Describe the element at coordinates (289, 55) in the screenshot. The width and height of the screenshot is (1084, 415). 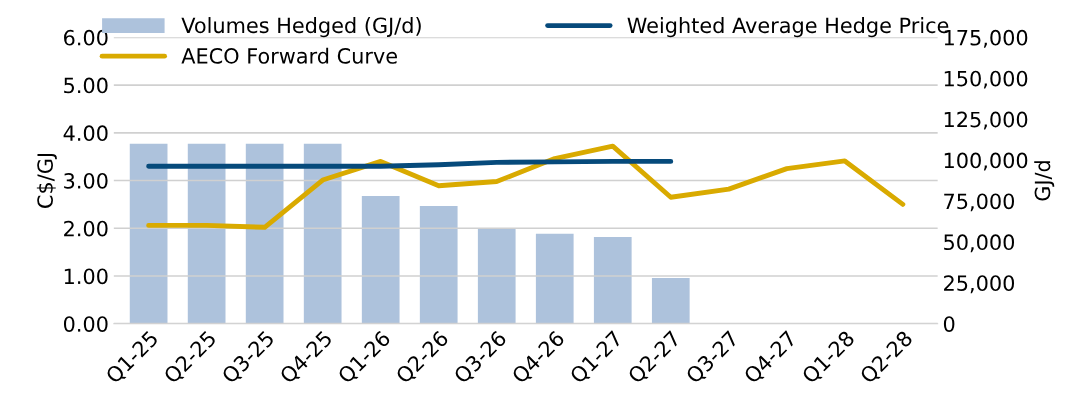
I see `legend-label: AECO Forward Curve` at that location.